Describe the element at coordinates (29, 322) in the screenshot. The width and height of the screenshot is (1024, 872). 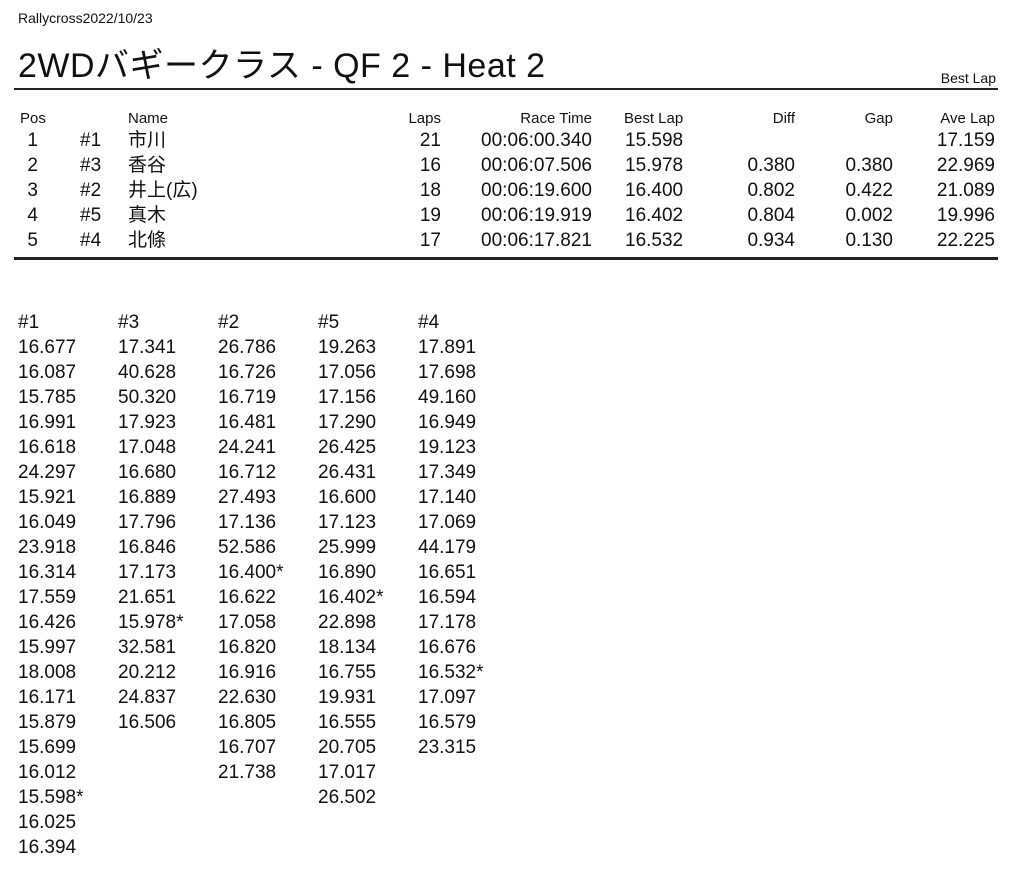
I see `lap-column-header: #1` at that location.